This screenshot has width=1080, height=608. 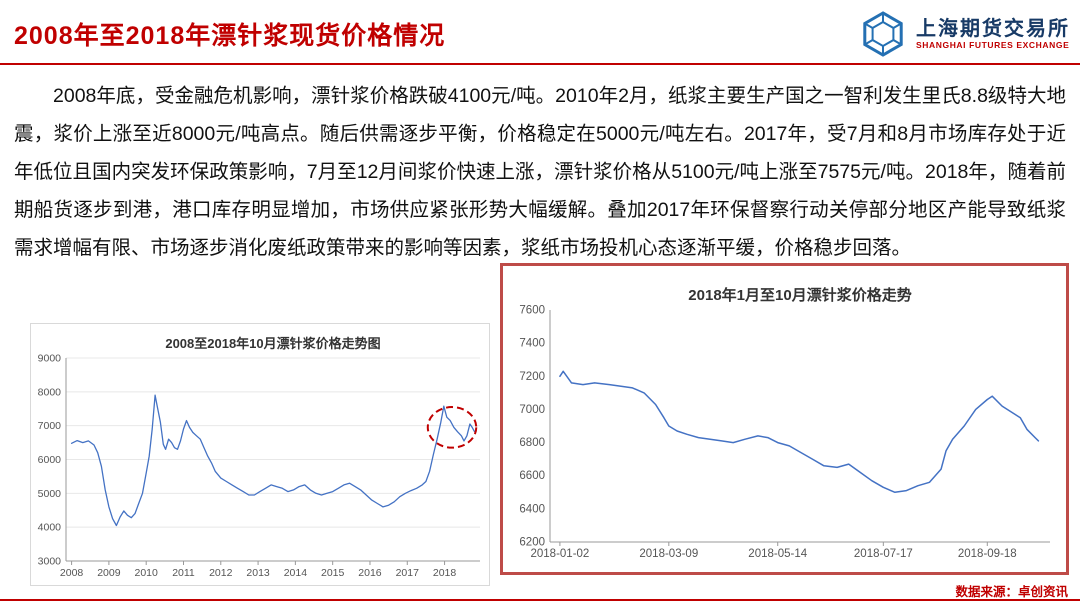 What do you see at coordinates (799, 295) in the screenshot?
I see `svg-text: 2018年1月至10月漂针浆价格走势` at bounding box center [799, 295].